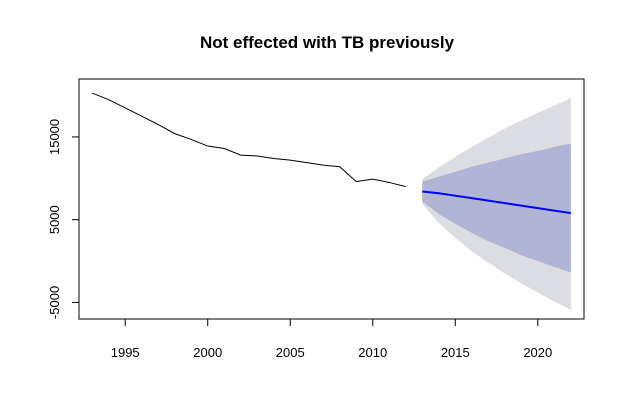 Image resolution: width=624 pixels, height=419 pixels. I want to click on x-tick-label: 2015, so click(455, 352).